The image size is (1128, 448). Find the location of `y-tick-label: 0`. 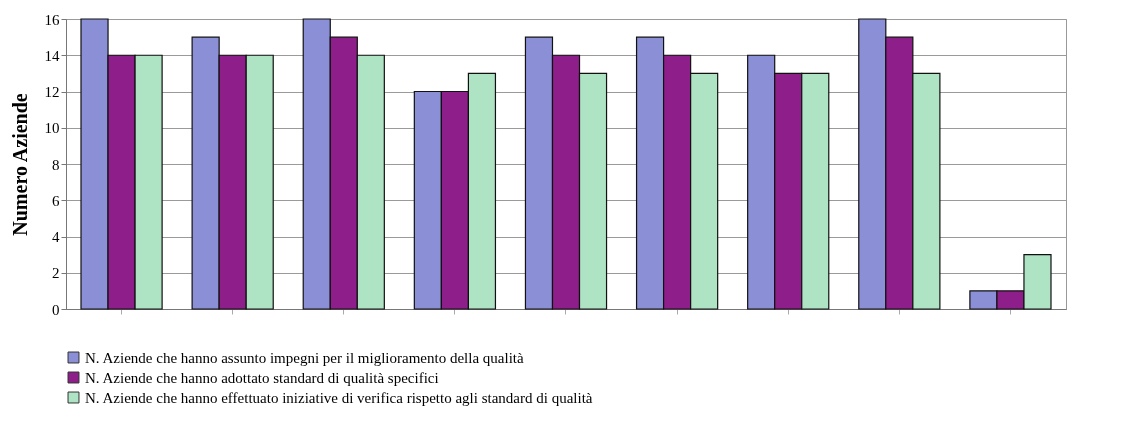

y-tick-label: 0 is located at coordinates (56, 309).